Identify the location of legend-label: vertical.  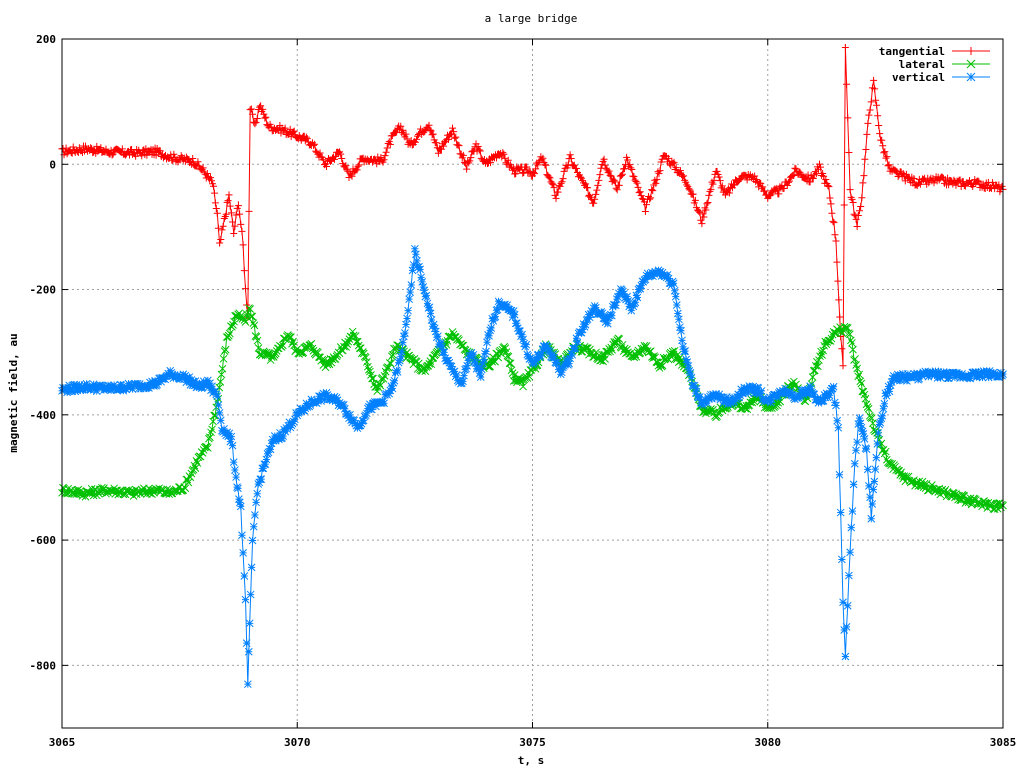
(918, 77).